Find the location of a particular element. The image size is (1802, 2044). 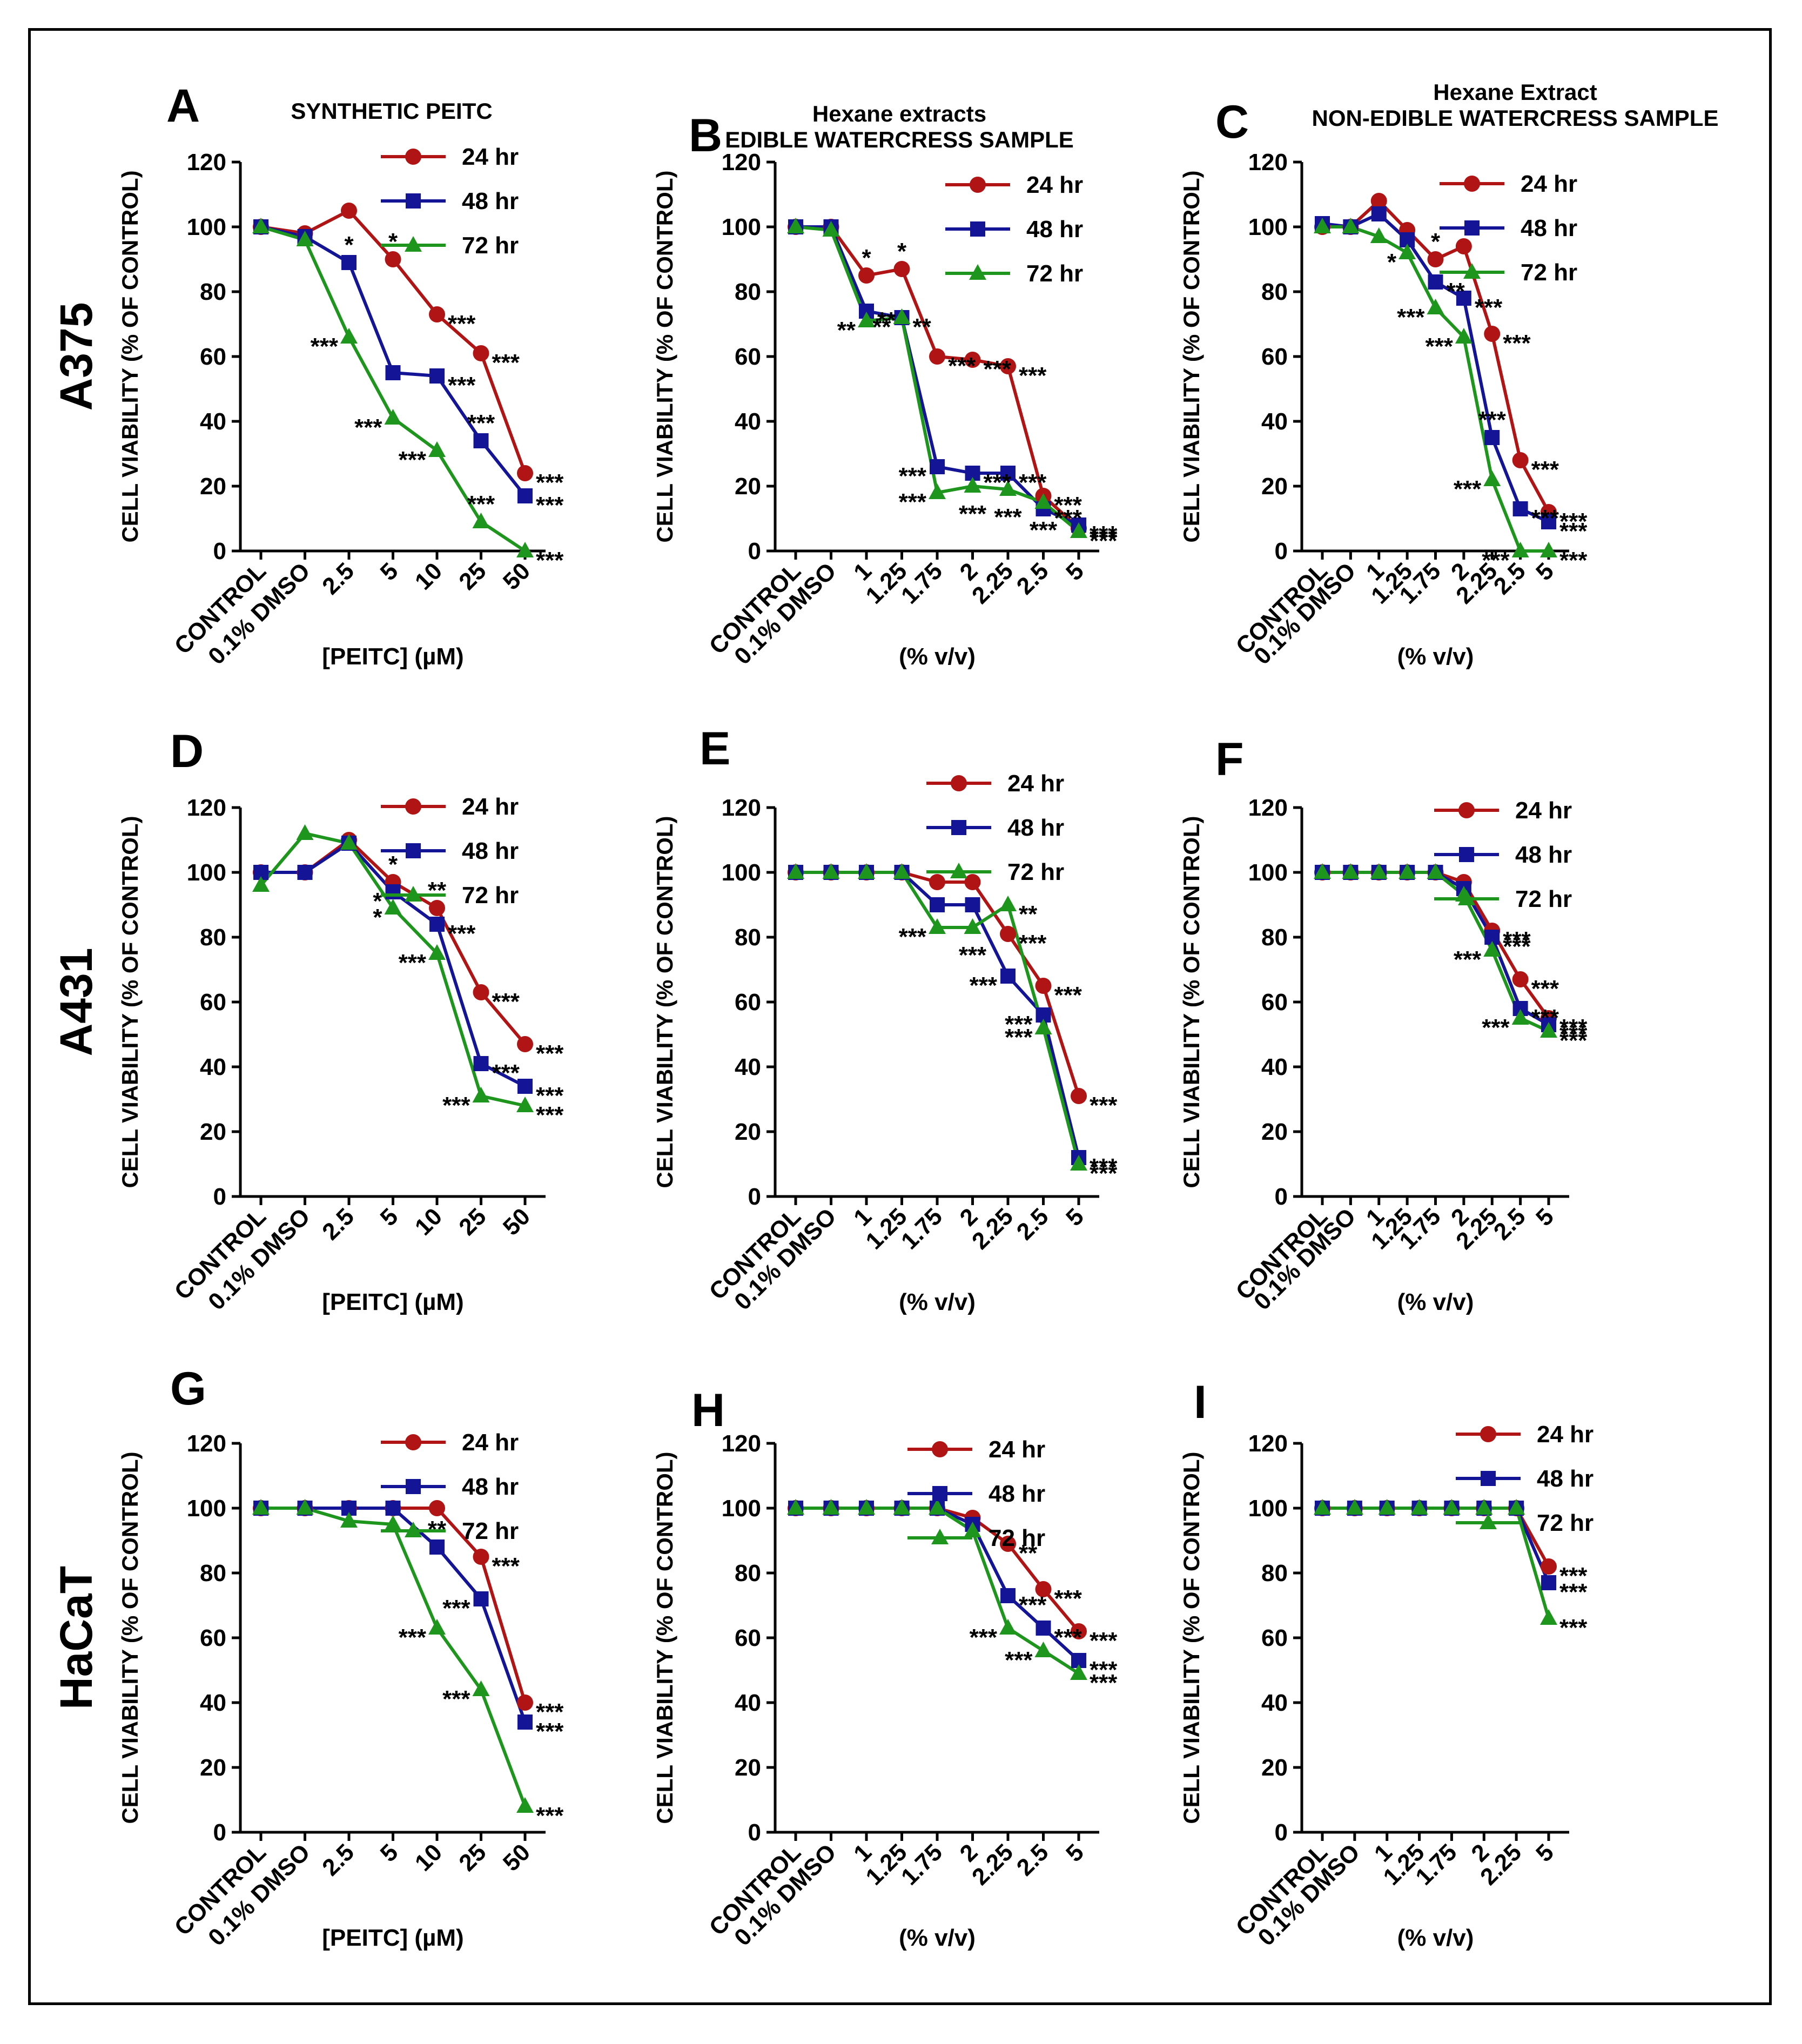

panel-b-legend-marker is located at coordinates (977, 229).